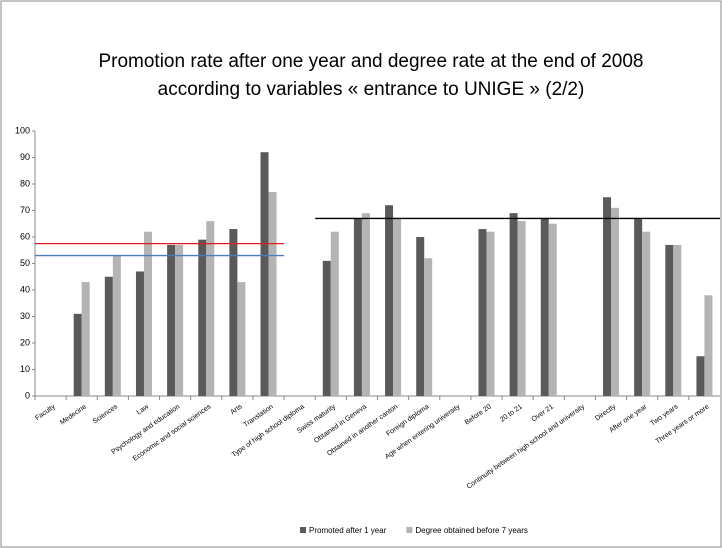  I want to click on y-tick-label: 100, so click(22, 130).